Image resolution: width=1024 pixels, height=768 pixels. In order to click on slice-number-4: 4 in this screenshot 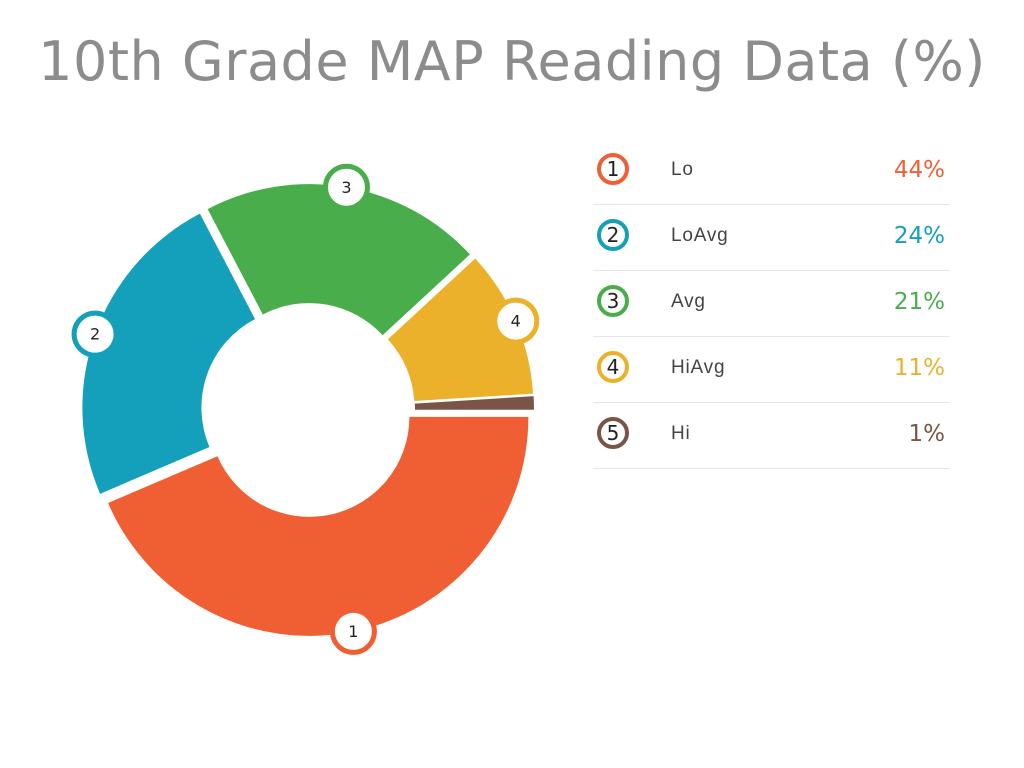, I will do `click(516, 321)`.